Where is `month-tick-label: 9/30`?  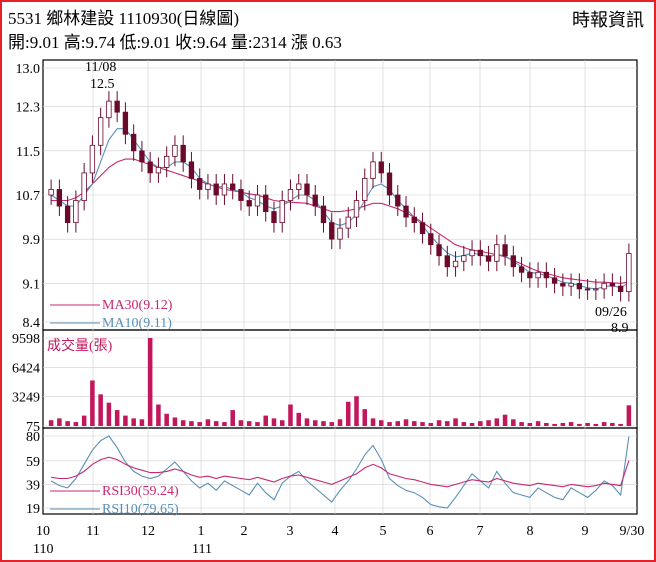 month-tick-label: 9/30 is located at coordinates (632, 531).